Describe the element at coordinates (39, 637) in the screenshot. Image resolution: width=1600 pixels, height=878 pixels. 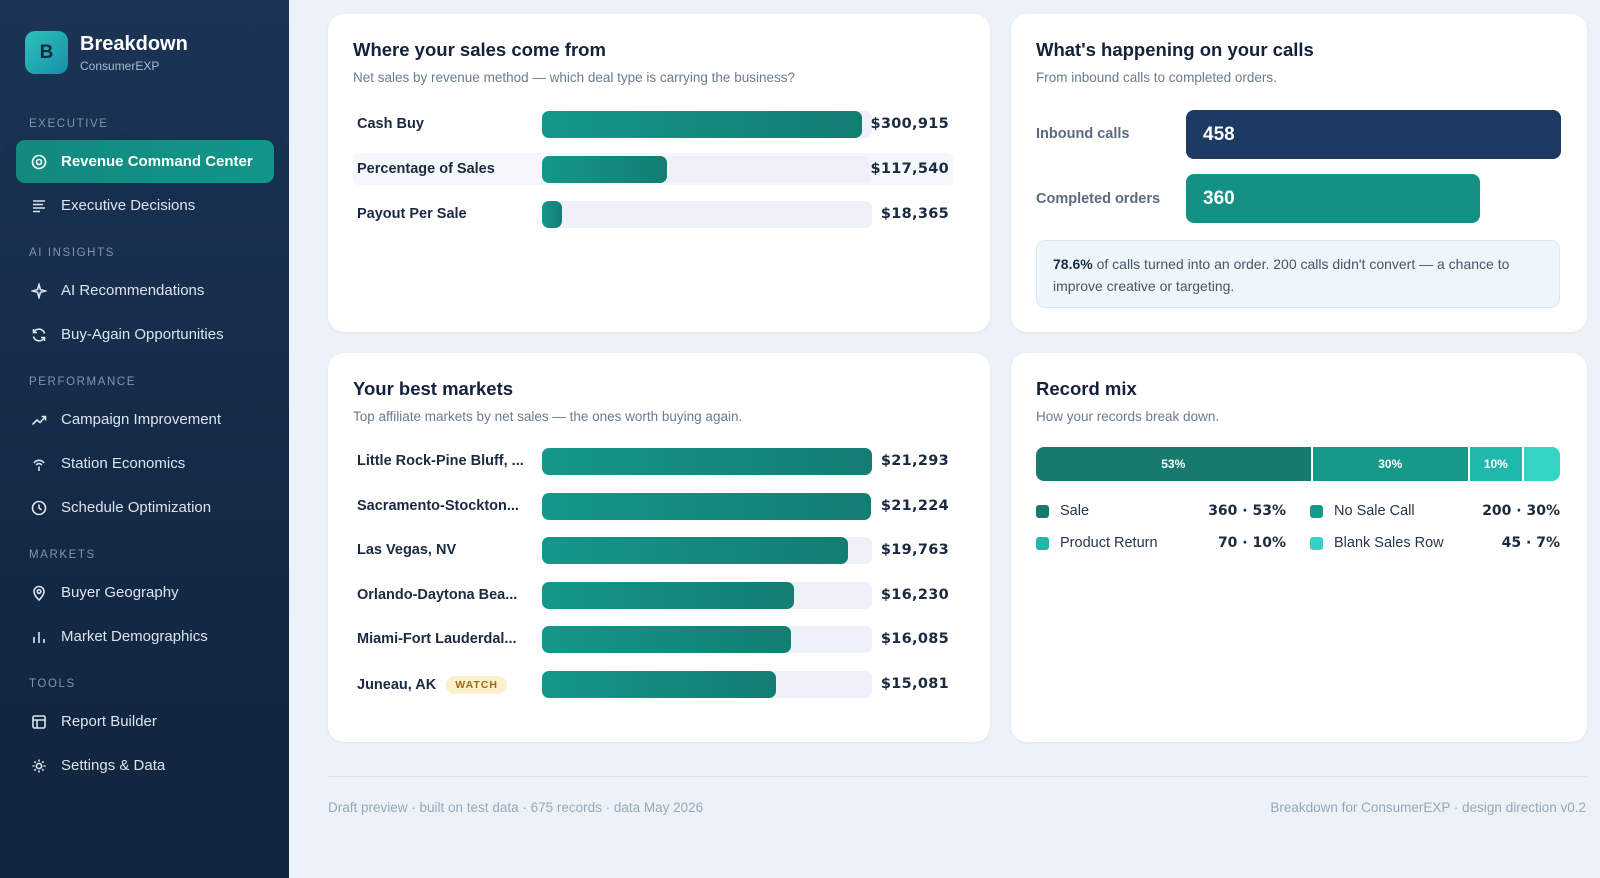
I see `bars-icon` at that location.